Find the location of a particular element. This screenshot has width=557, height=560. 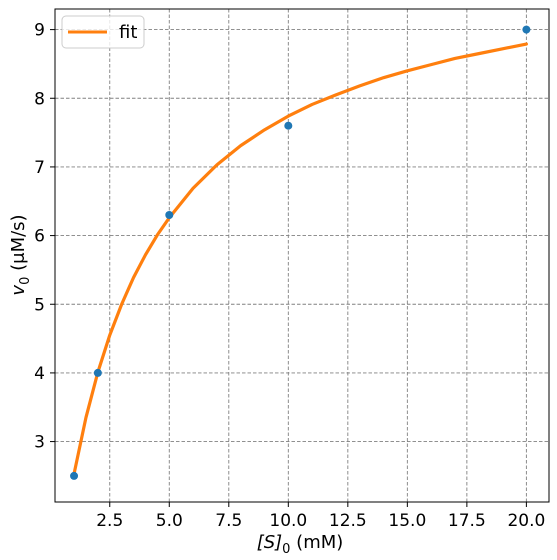

y-tick-label: 7 is located at coordinates (39, 168).